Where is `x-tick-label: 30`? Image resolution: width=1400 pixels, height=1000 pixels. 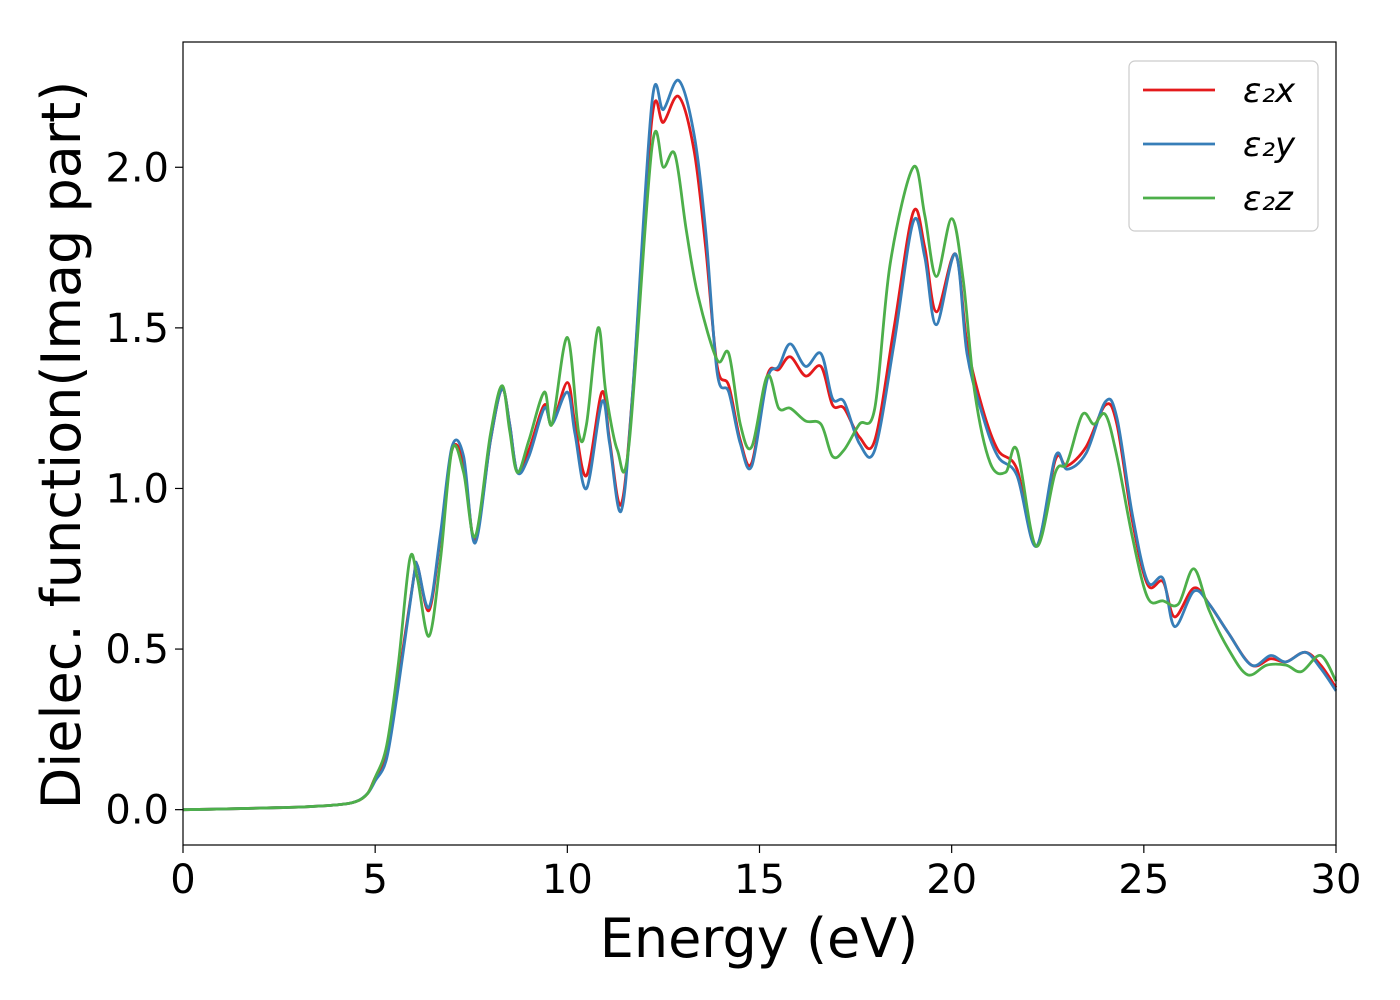
x-tick-label: 30 is located at coordinates (1336, 880).